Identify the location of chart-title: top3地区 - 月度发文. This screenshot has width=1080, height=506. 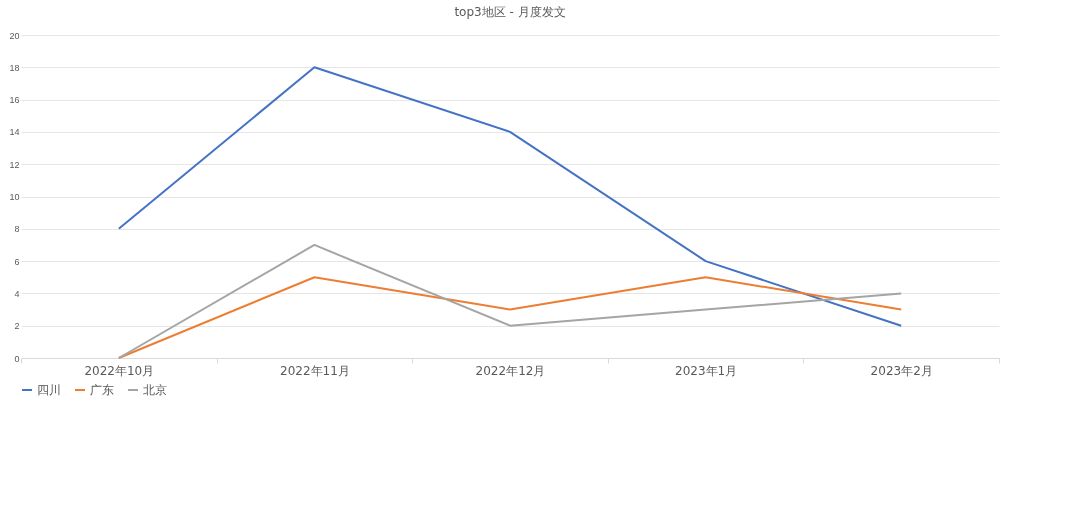
(510, 12).